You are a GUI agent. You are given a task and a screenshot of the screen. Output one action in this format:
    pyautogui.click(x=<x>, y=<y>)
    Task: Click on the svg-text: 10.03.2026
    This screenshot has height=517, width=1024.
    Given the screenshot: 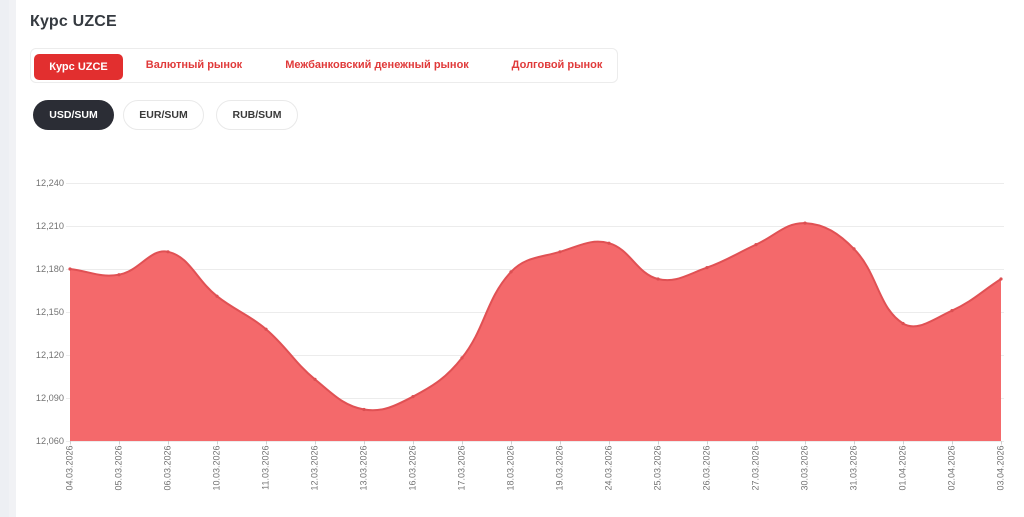 What is the action you would take?
    pyautogui.click(x=216, y=468)
    